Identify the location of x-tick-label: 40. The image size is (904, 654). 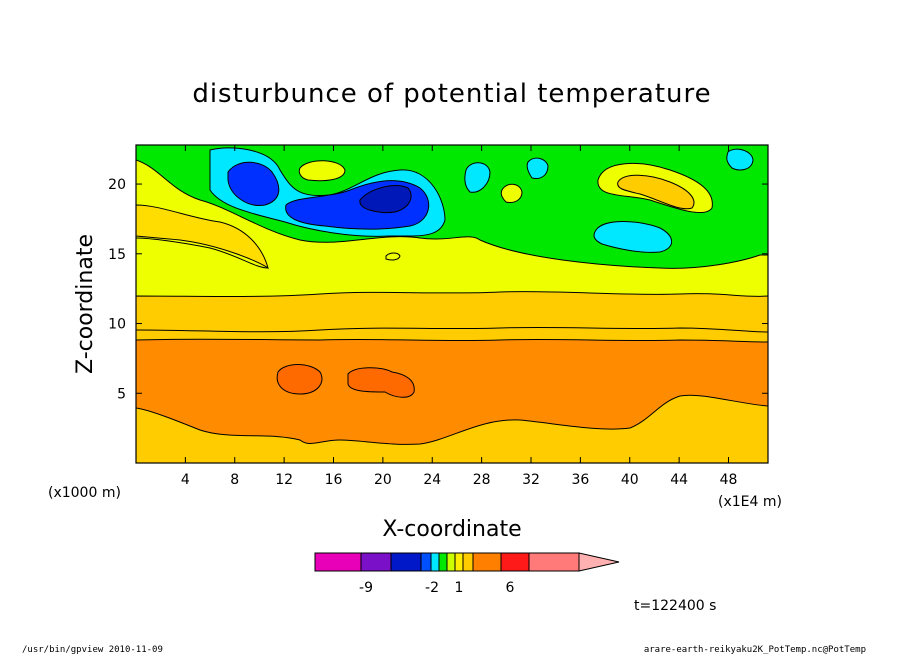
(630, 480).